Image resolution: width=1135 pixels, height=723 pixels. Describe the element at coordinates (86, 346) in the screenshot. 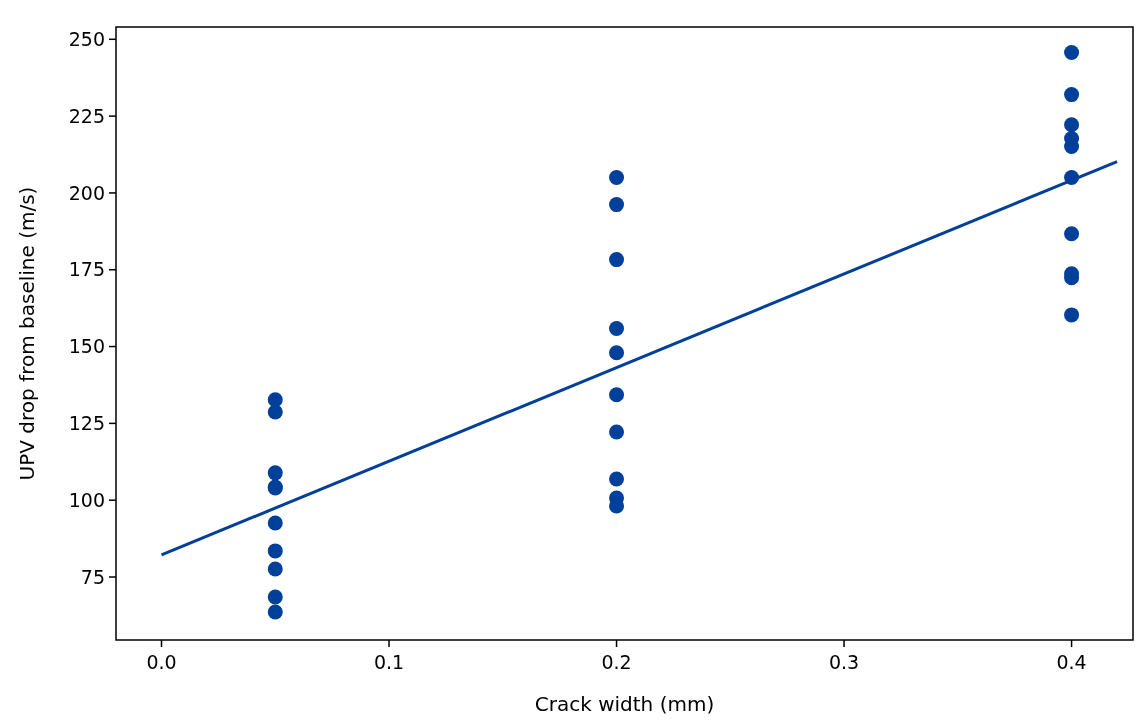

I see `y-tick-label: 150` at that location.